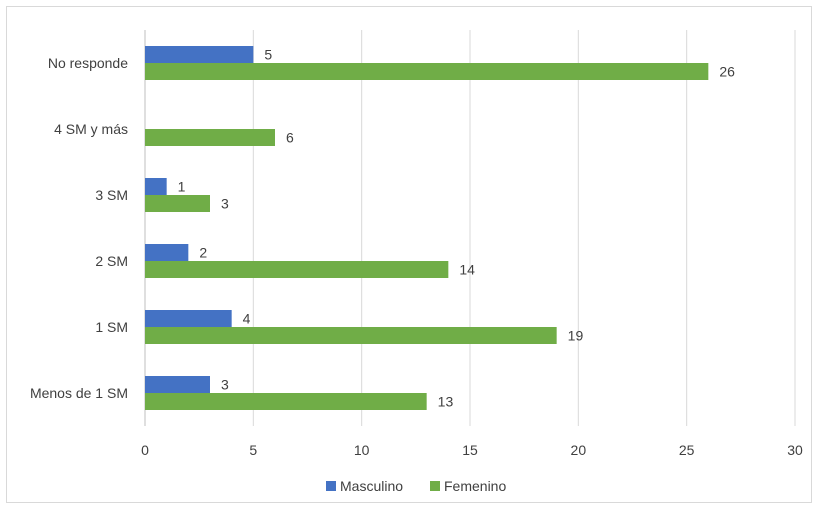  Describe the element at coordinates (268, 55) in the screenshot. I see `data-label: 5` at that location.